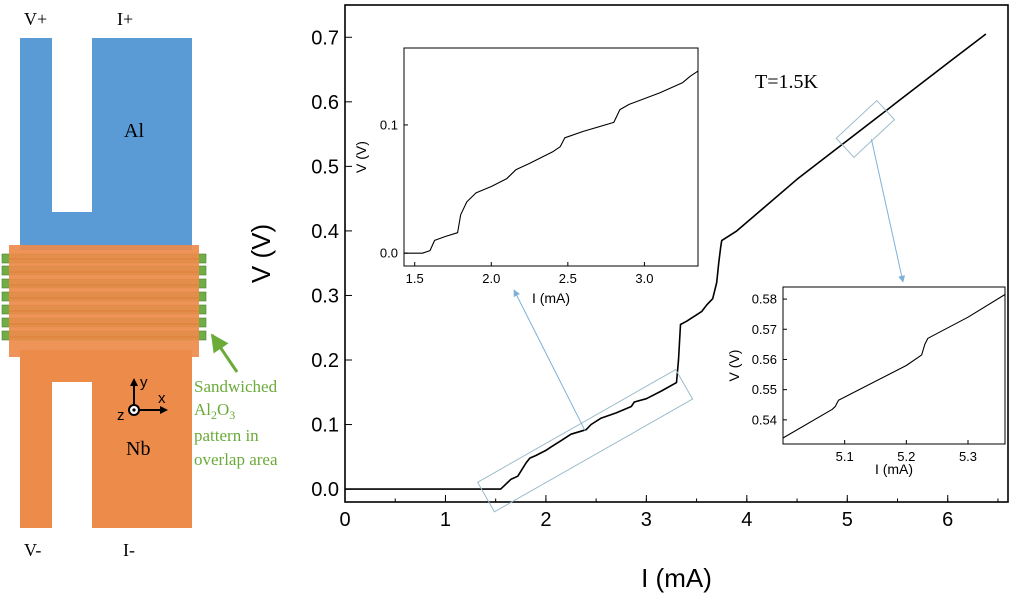 Image resolution: width=1024 pixels, height=598 pixels. What do you see at coordinates (389, 124) in the screenshot?
I see `inset-left-ytick-label: 0.1` at bounding box center [389, 124].